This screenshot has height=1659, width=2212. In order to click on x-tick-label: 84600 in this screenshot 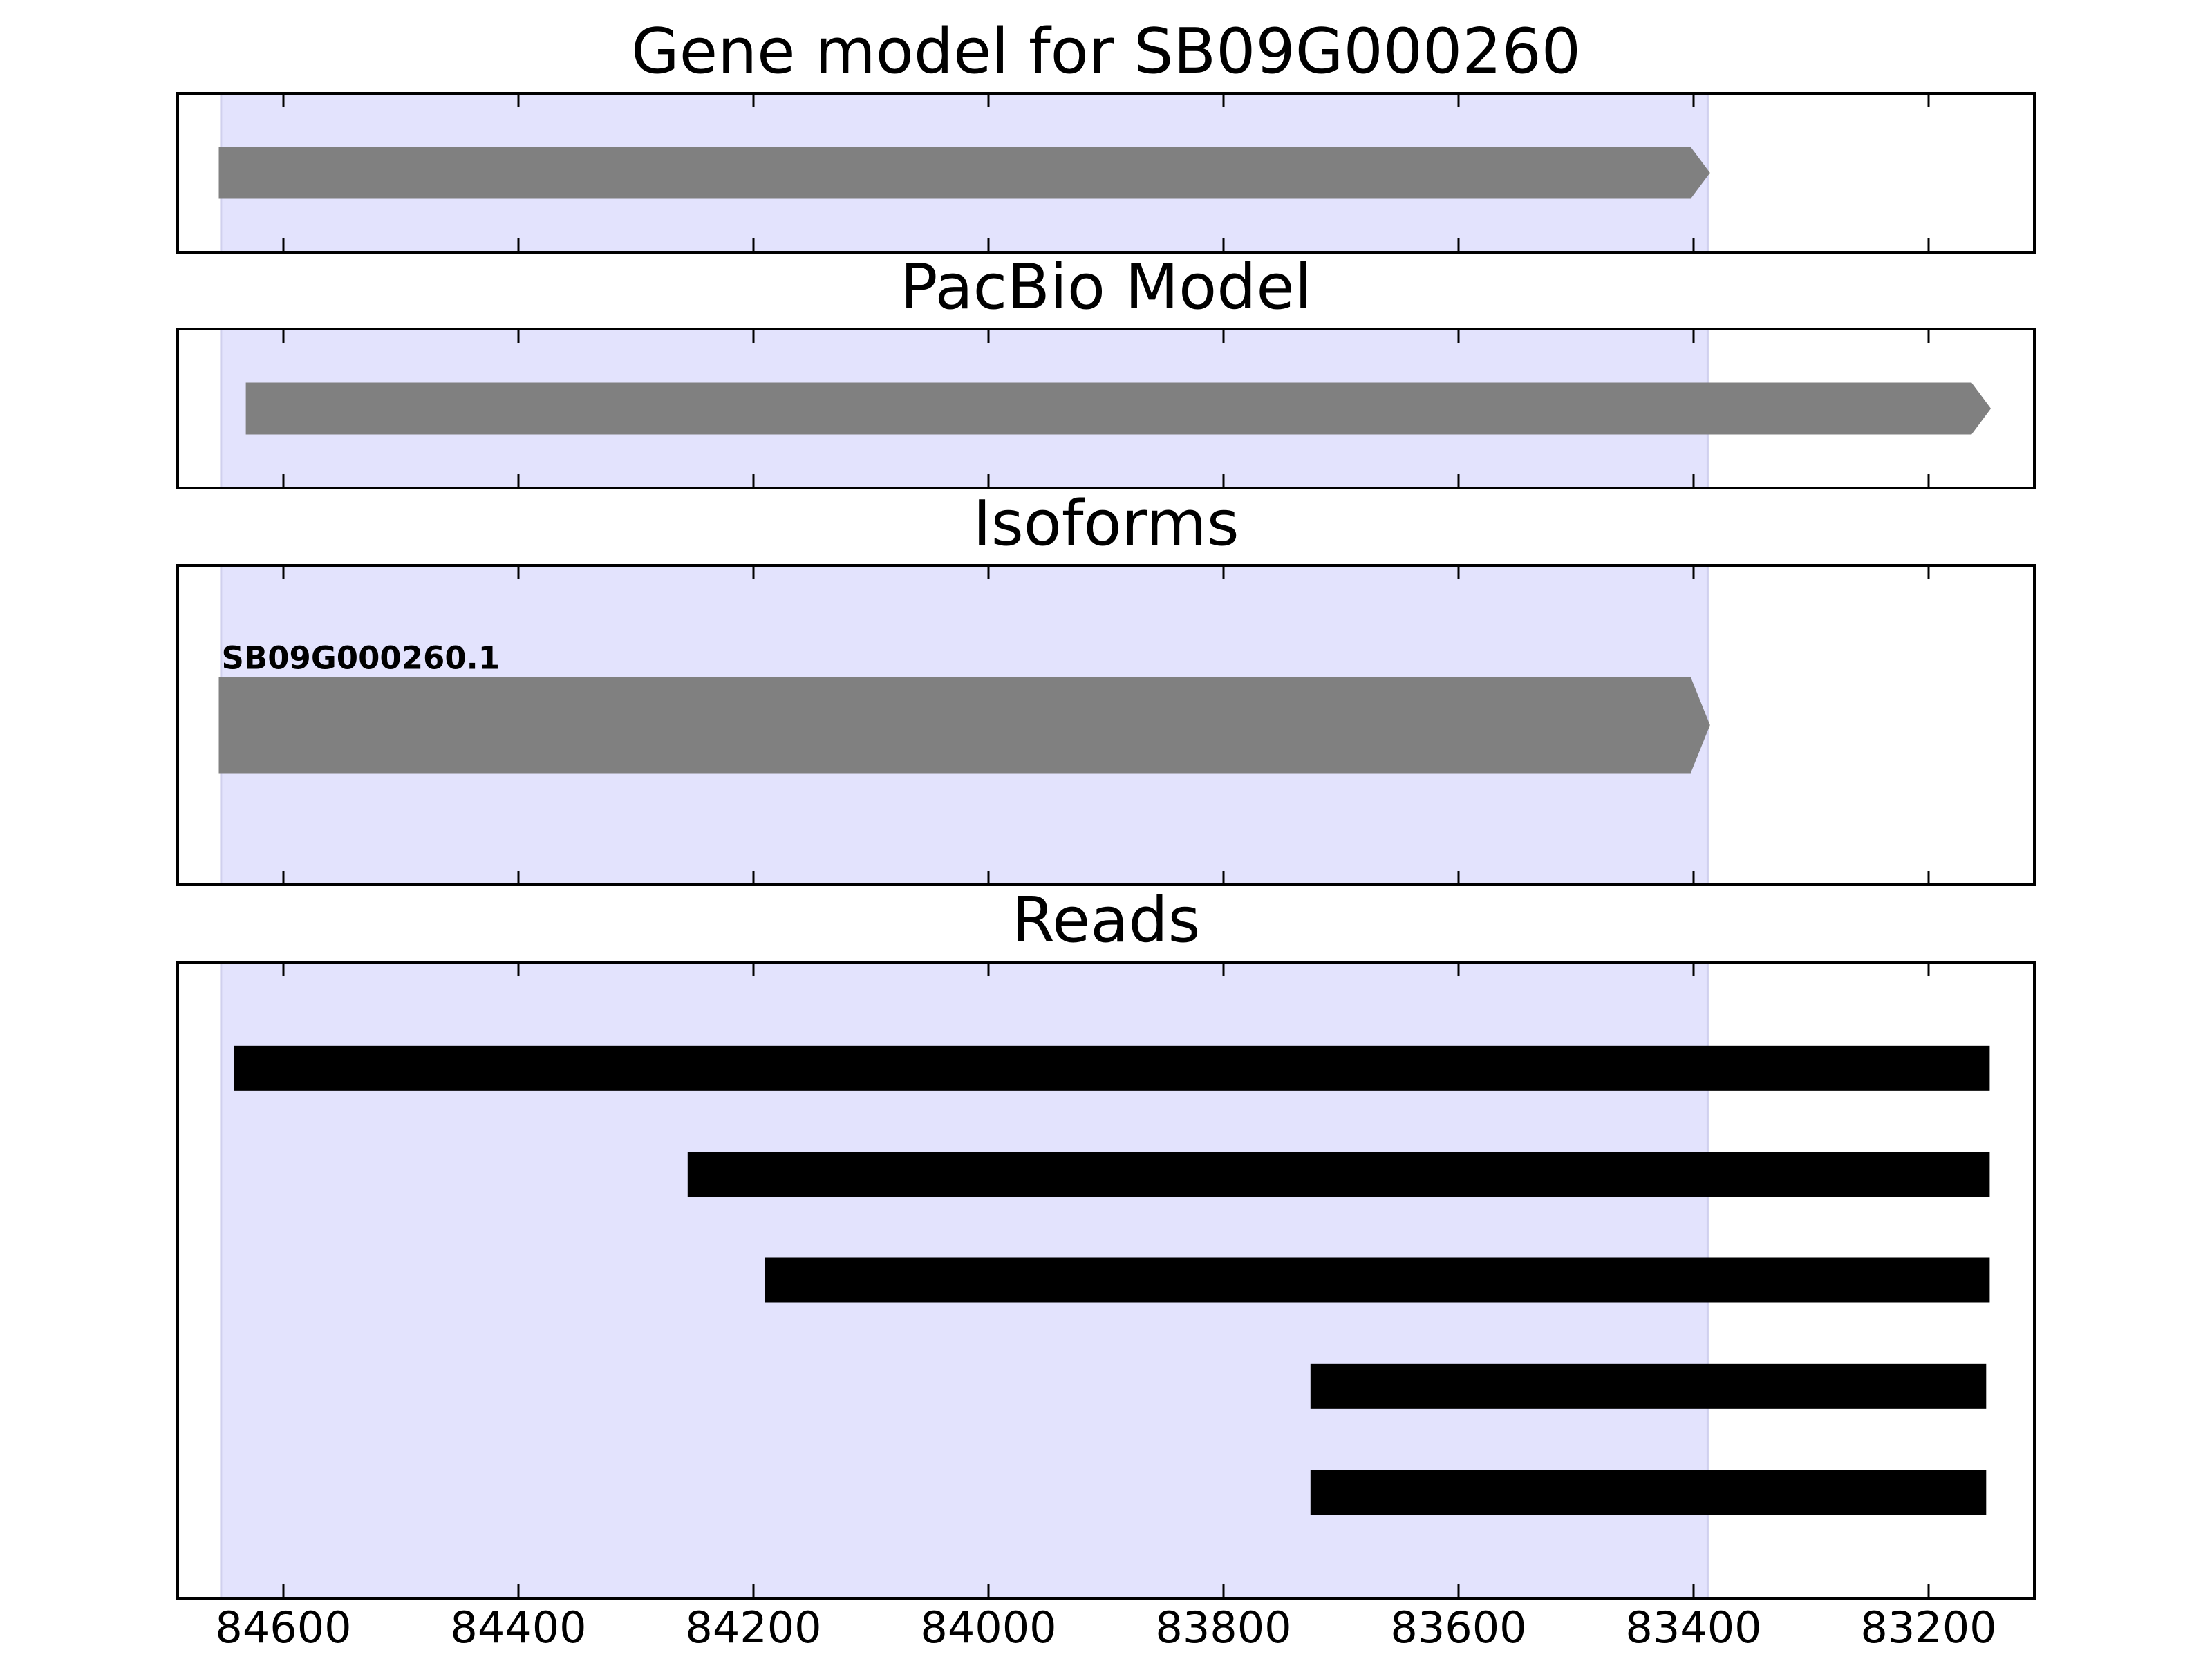, I will do `click(283, 1628)`.